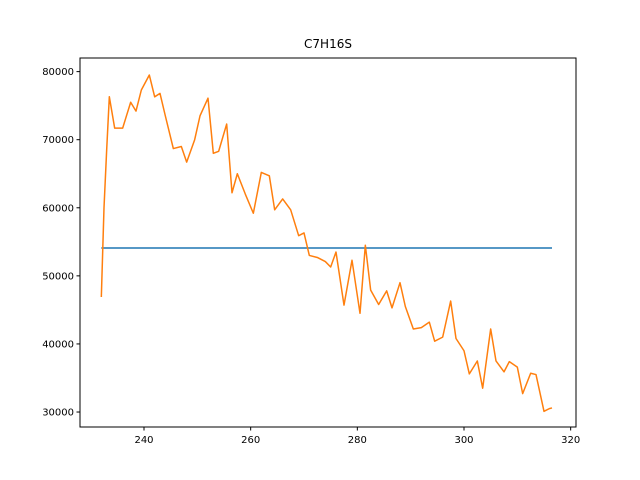  Describe the element at coordinates (357, 440) in the screenshot. I see `x-tick-label: 280` at that location.